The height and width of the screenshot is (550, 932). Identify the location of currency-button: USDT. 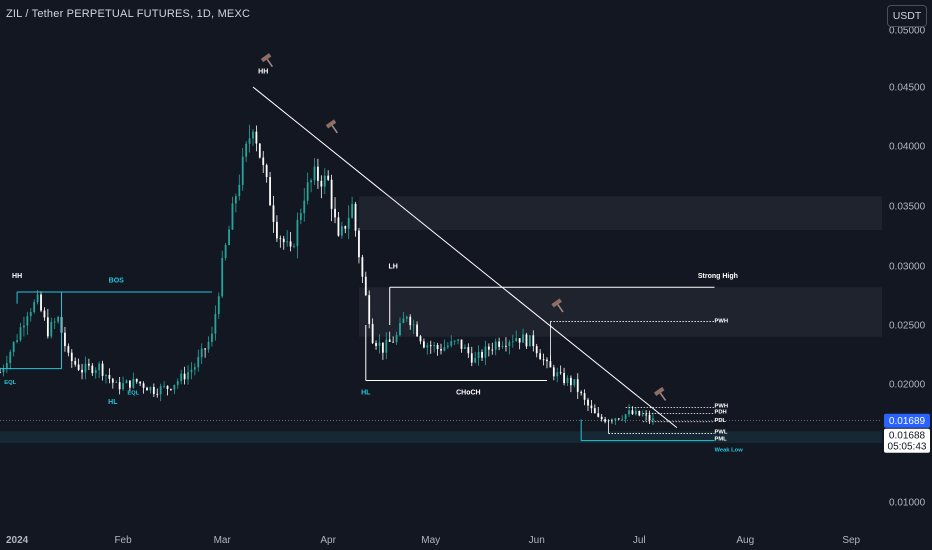
(907, 16).